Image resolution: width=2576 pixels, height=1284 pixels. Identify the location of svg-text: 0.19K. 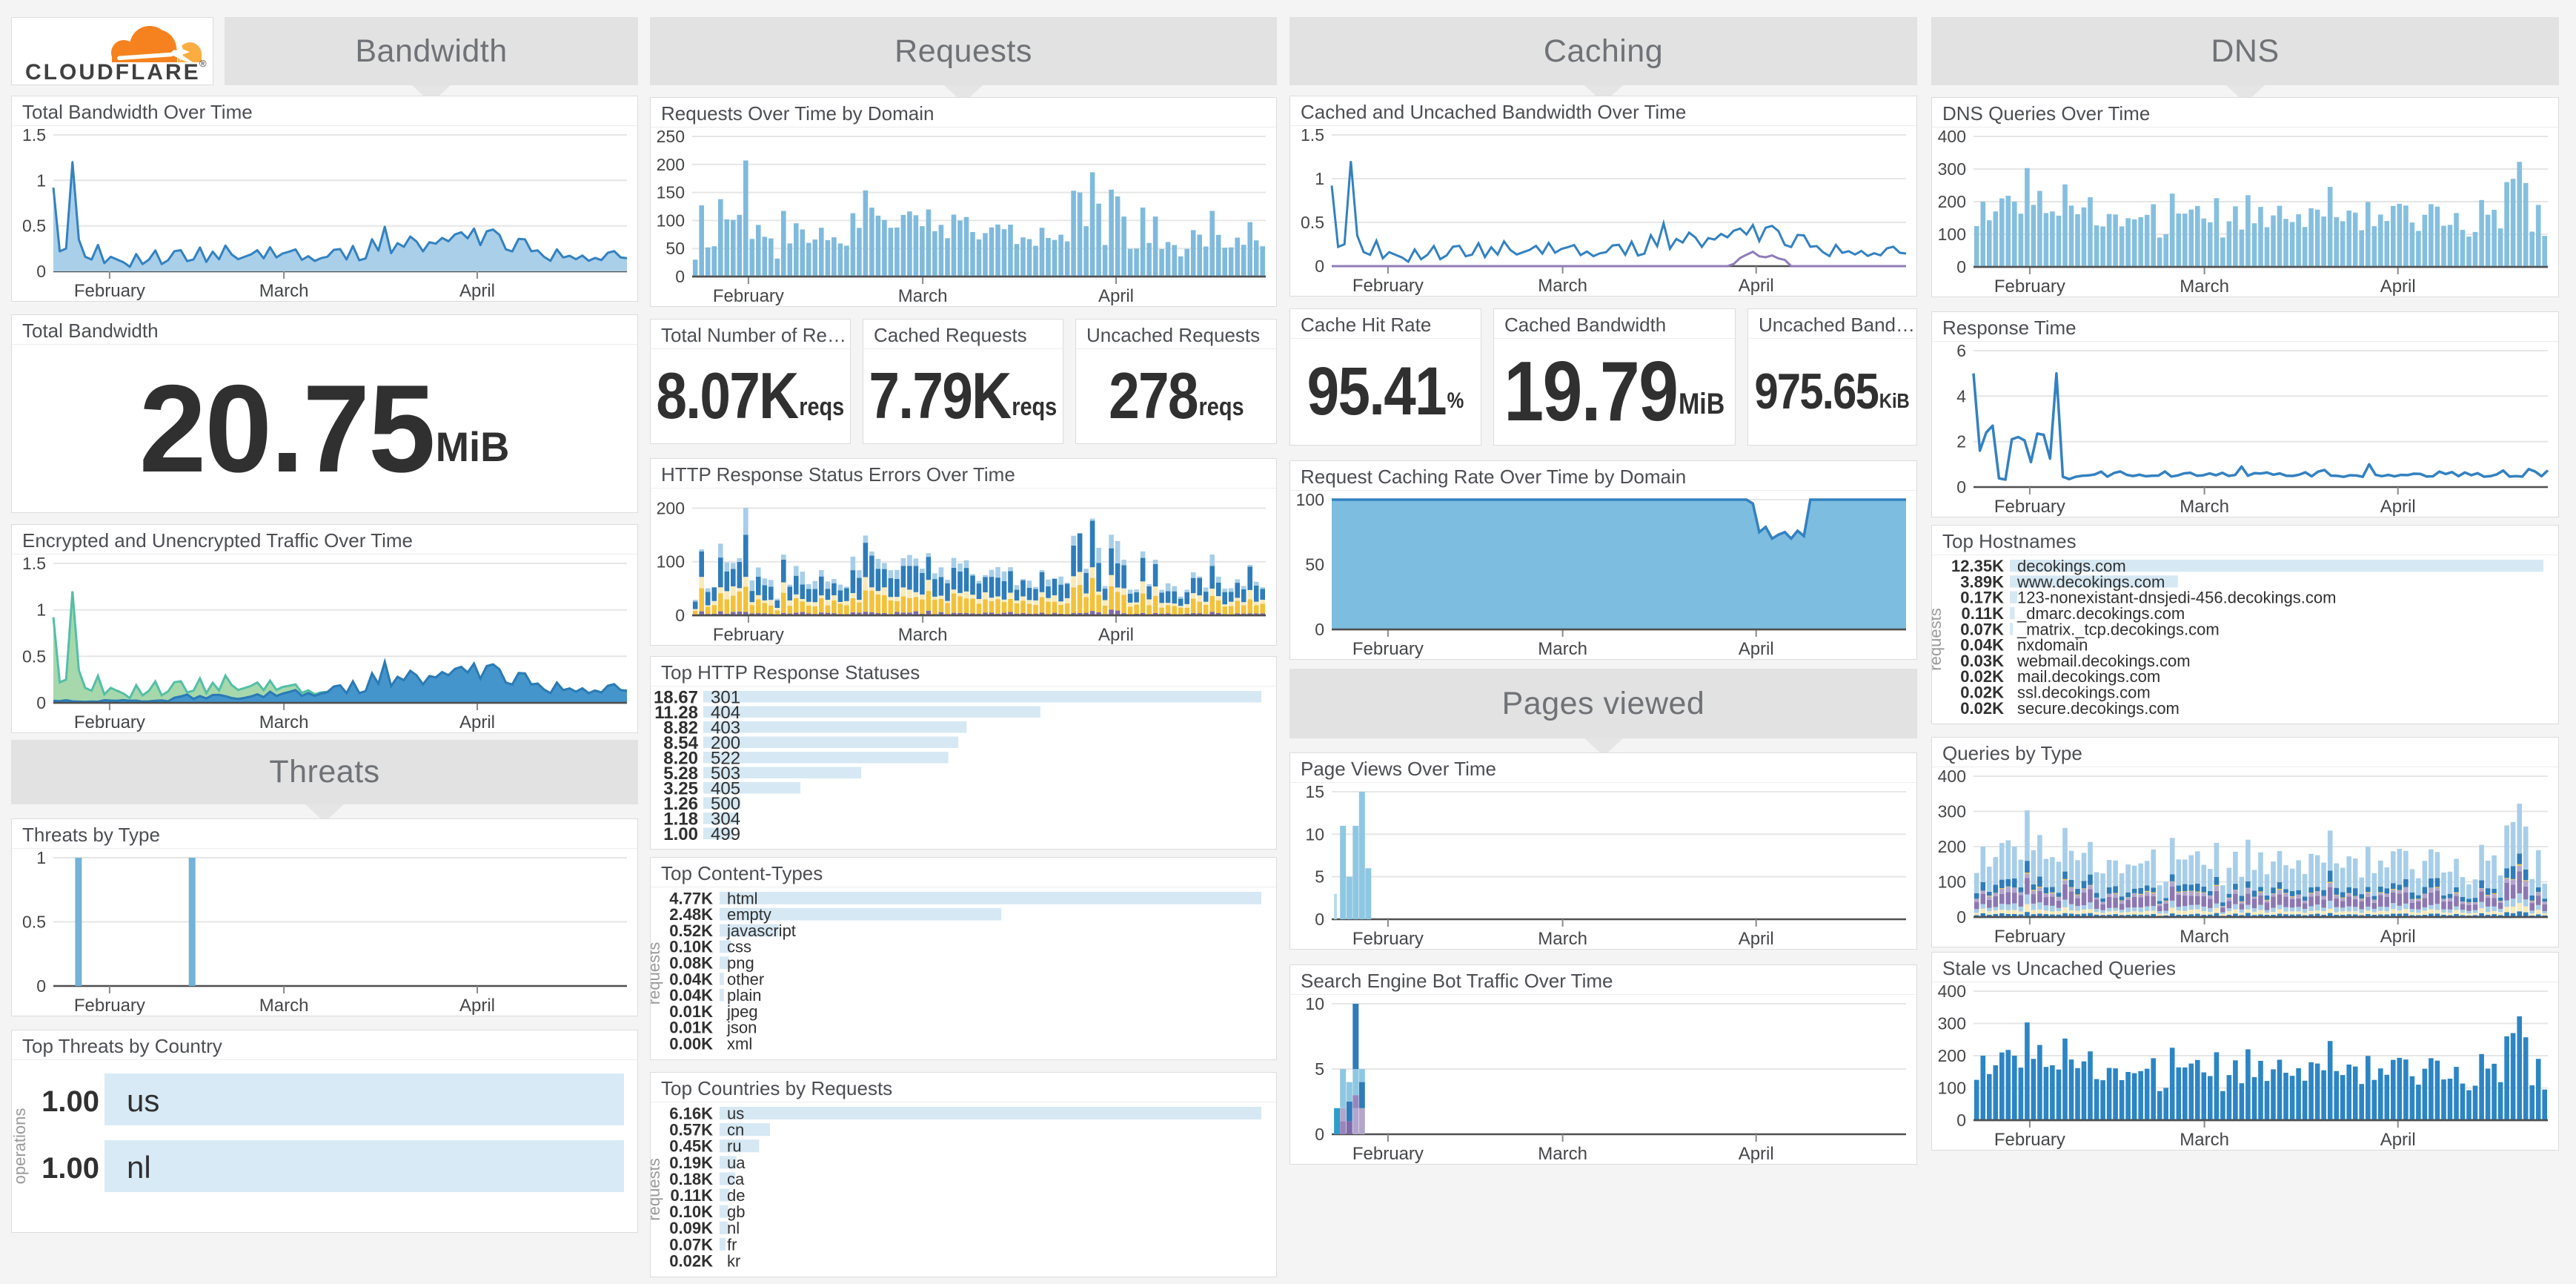
(691, 1163).